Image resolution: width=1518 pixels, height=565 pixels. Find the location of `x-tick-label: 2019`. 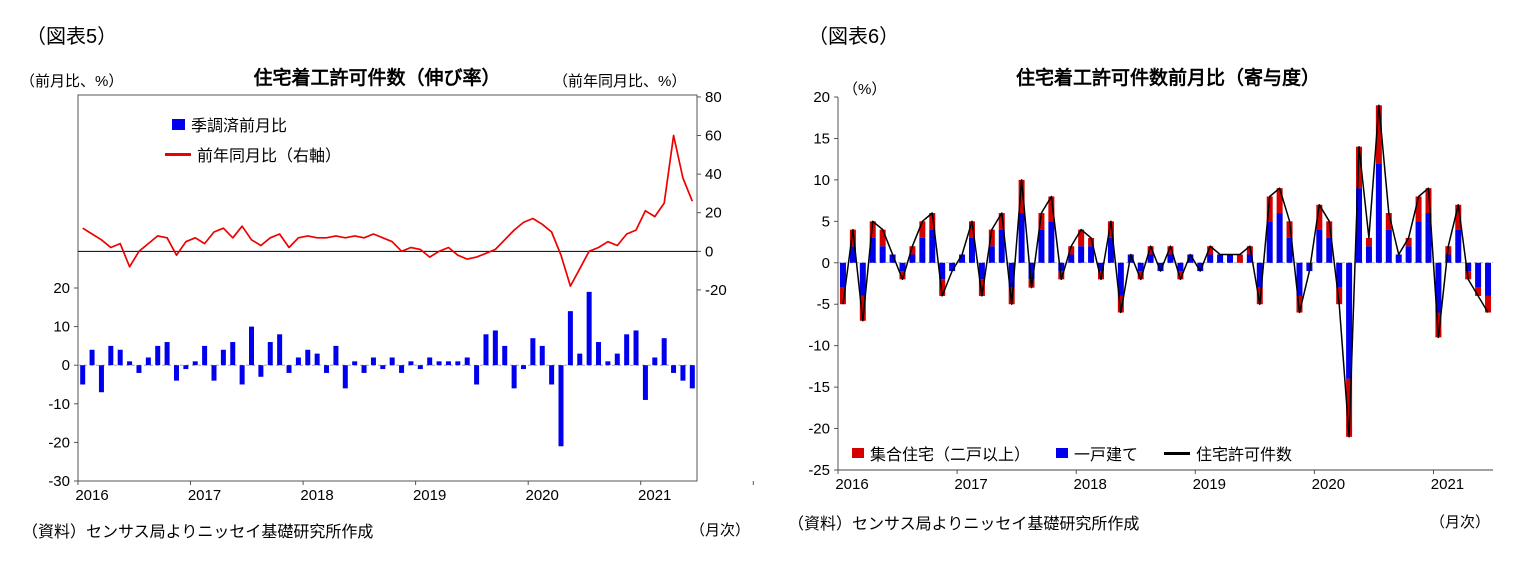

x-tick-label: 2019 is located at coordinates (429, 495).